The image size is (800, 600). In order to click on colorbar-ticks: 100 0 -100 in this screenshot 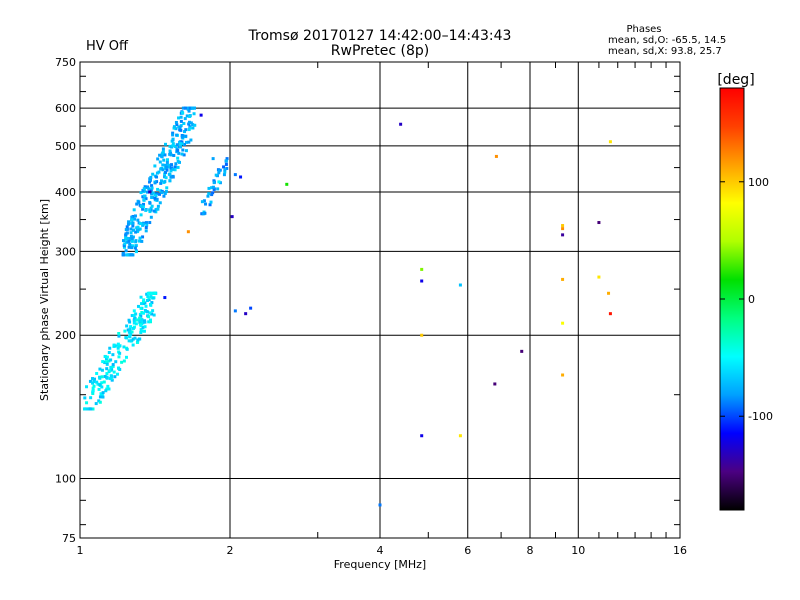, I will do `click(746, 299)`.